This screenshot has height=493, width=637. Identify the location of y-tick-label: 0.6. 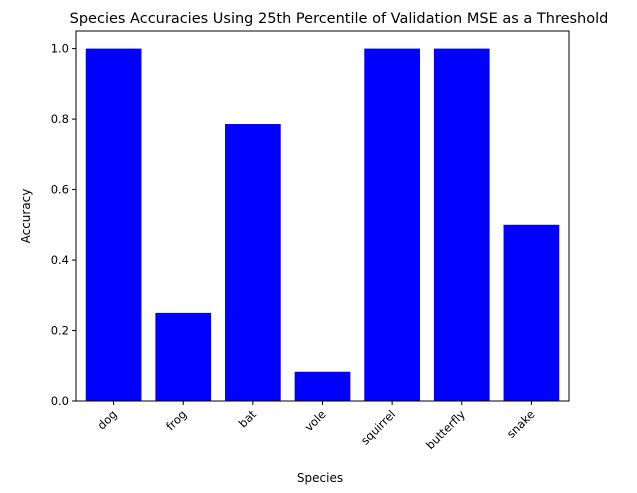
(60, 190).